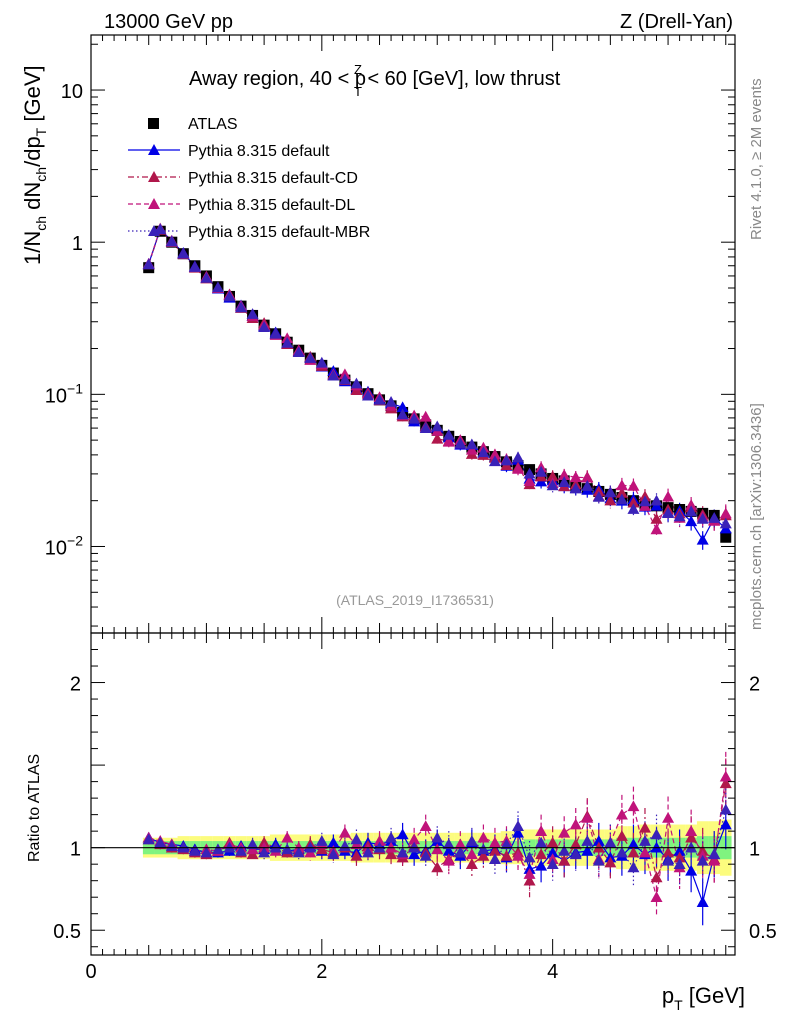 This screenshot has width=786, height=1024. Describe the element at coordinates (703, 998) in the screenshot. I see `x-axis-label: pT [GeV]` at that location.